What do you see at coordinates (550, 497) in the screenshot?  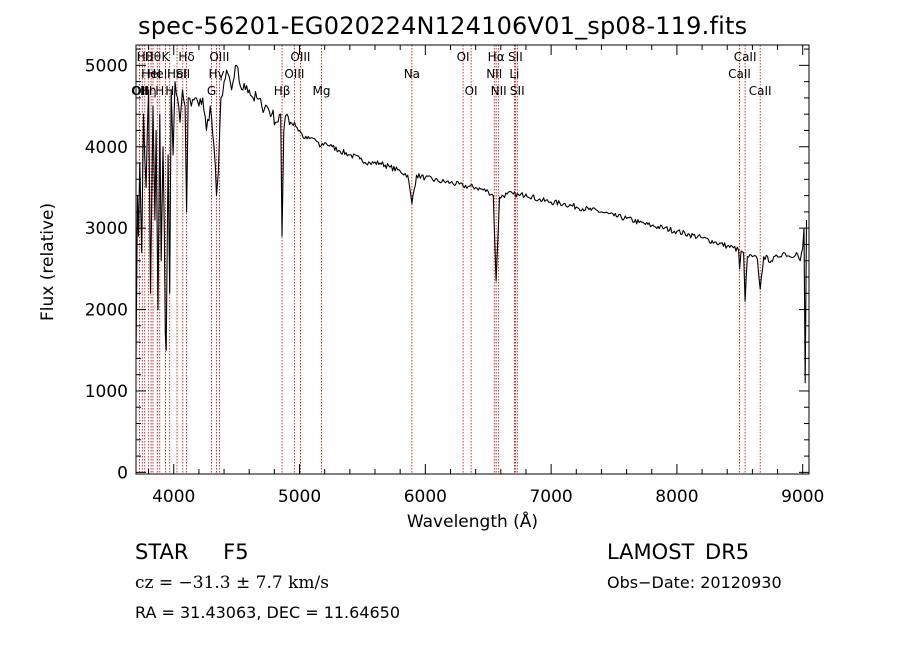 I see `x-tick-label-3: 7000` at bounding box center [550, 497].